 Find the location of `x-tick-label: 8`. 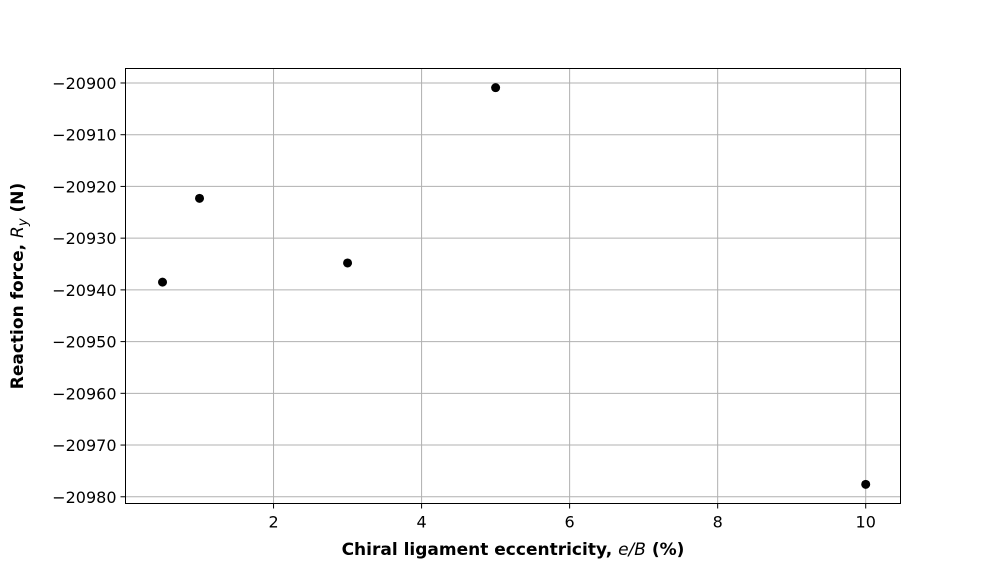

x-tick-label: 8 is located at coordinates (718, 522).